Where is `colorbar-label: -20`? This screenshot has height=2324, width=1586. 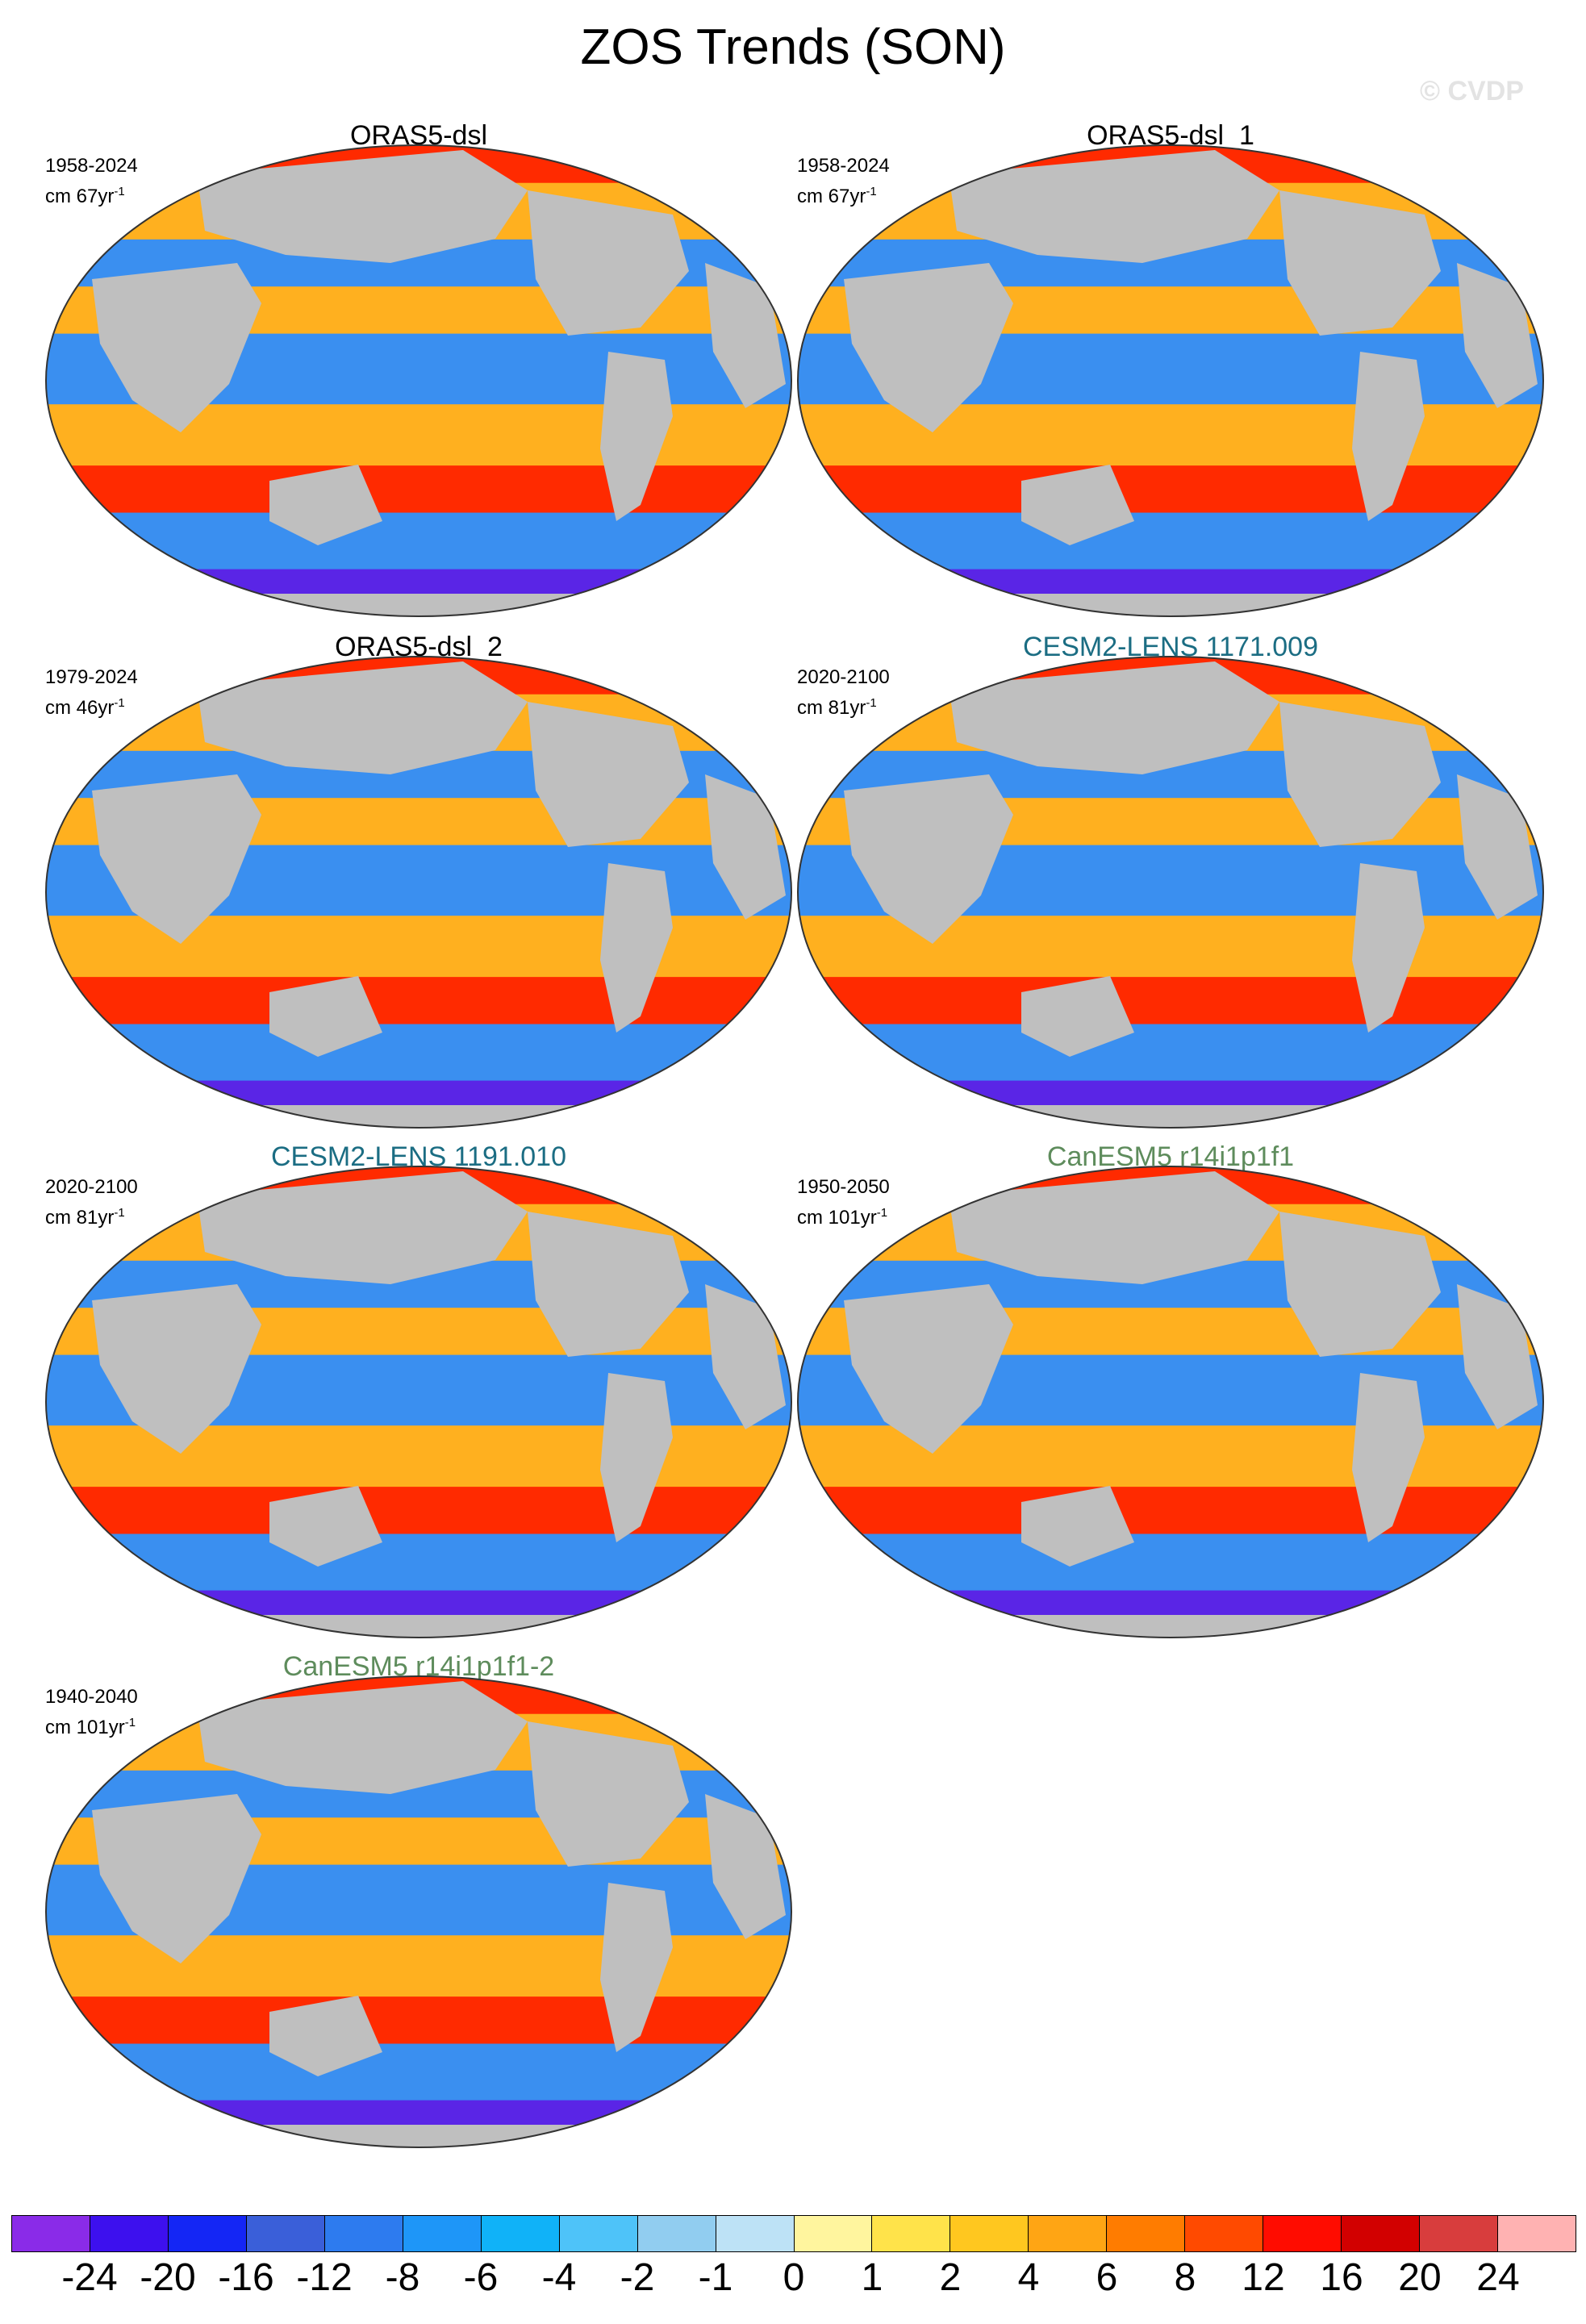
colorbar-label: -20 is located at coordinates (168, 2277).